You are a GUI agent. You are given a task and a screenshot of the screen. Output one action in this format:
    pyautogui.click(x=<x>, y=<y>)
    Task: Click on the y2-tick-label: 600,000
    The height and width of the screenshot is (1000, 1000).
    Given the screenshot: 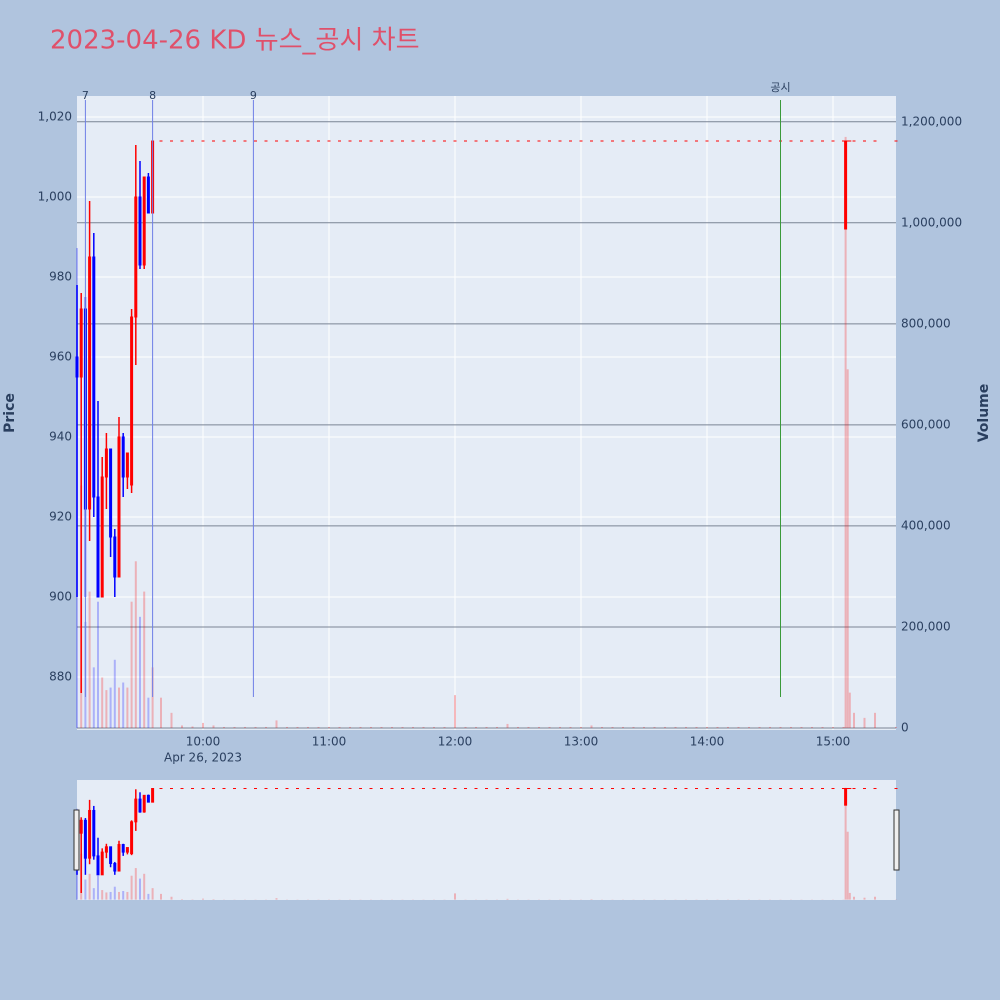 What is the action you would take?
    pyautogui.click(x=926, y=424)
    